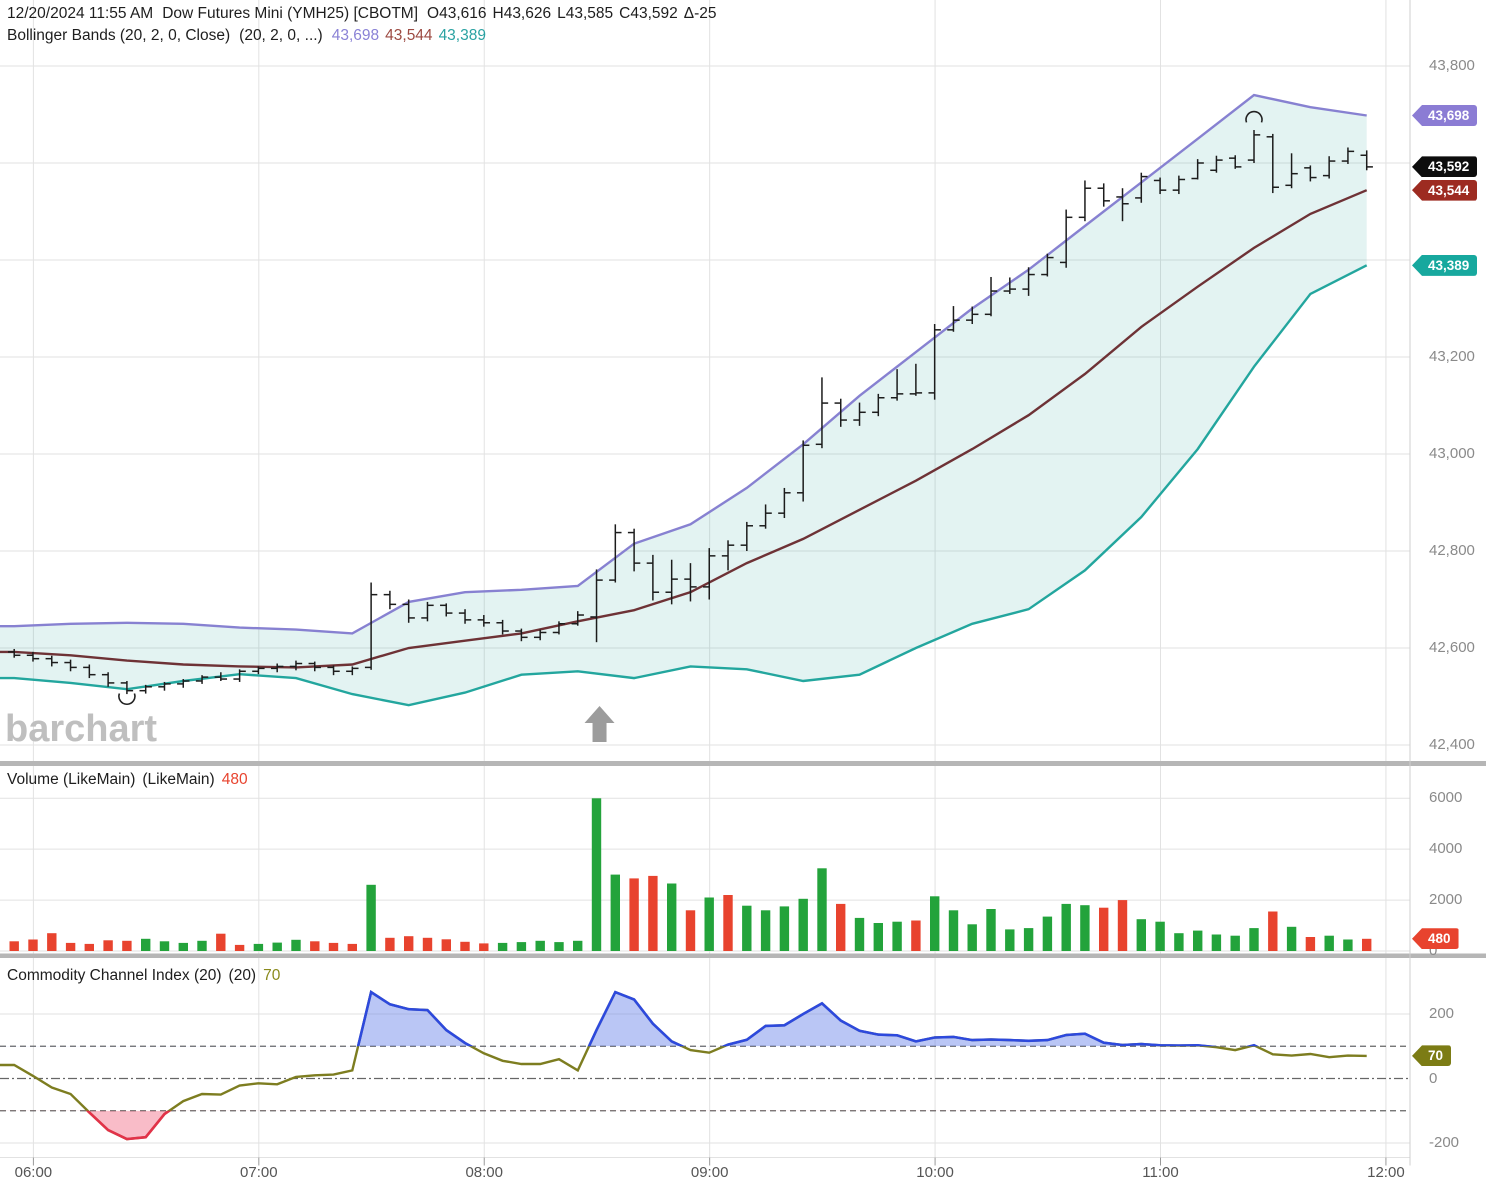 The height and width of the screenshot is (1191, 1486). Describe the element at coordinates (1445, 115) in the screenshot. I see `bollinger-upper-badge: 43,698` at that location.